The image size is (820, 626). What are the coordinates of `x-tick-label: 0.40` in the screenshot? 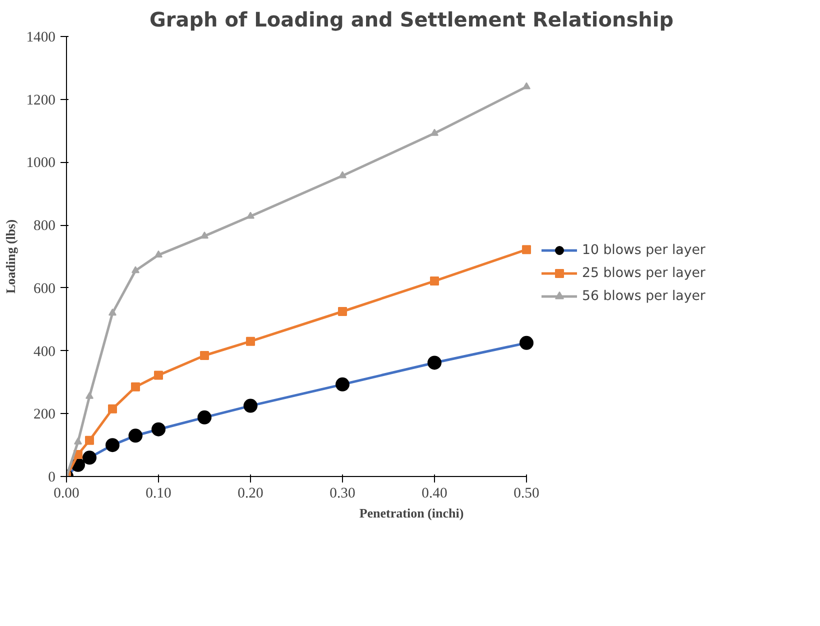 It's located at (435, 494).